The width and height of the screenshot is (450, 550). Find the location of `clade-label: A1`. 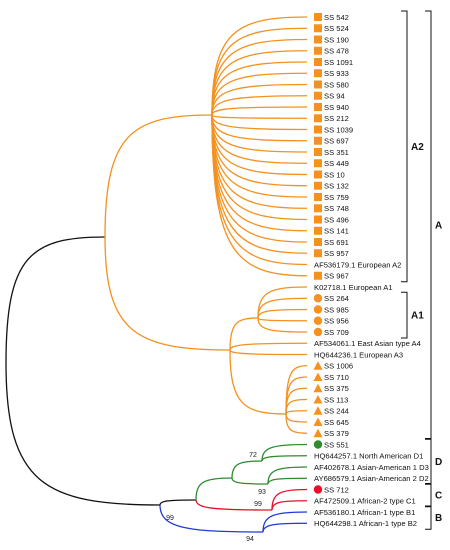

clade-label: A1 is located at coordinates (417, 316).